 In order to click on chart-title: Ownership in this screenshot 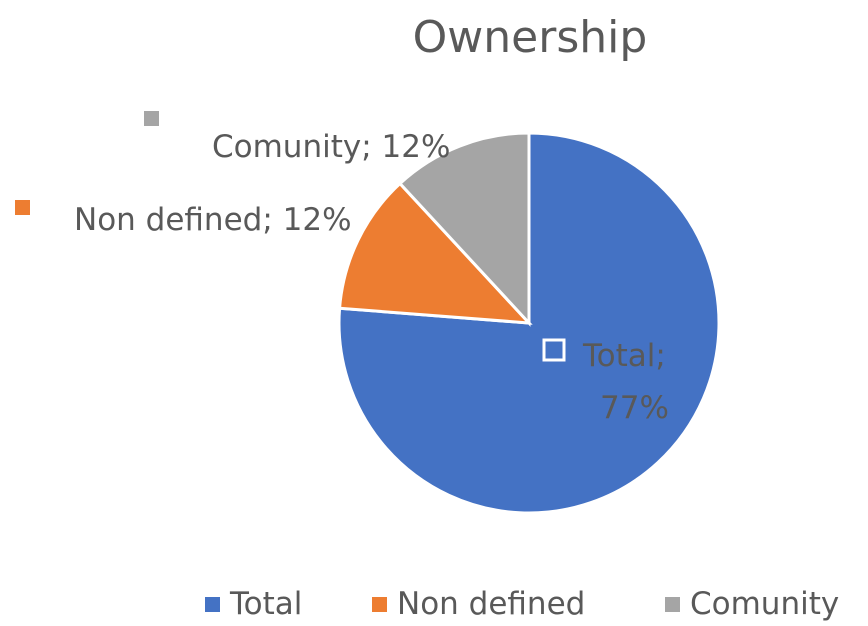, I will do `click(530, 37)`.